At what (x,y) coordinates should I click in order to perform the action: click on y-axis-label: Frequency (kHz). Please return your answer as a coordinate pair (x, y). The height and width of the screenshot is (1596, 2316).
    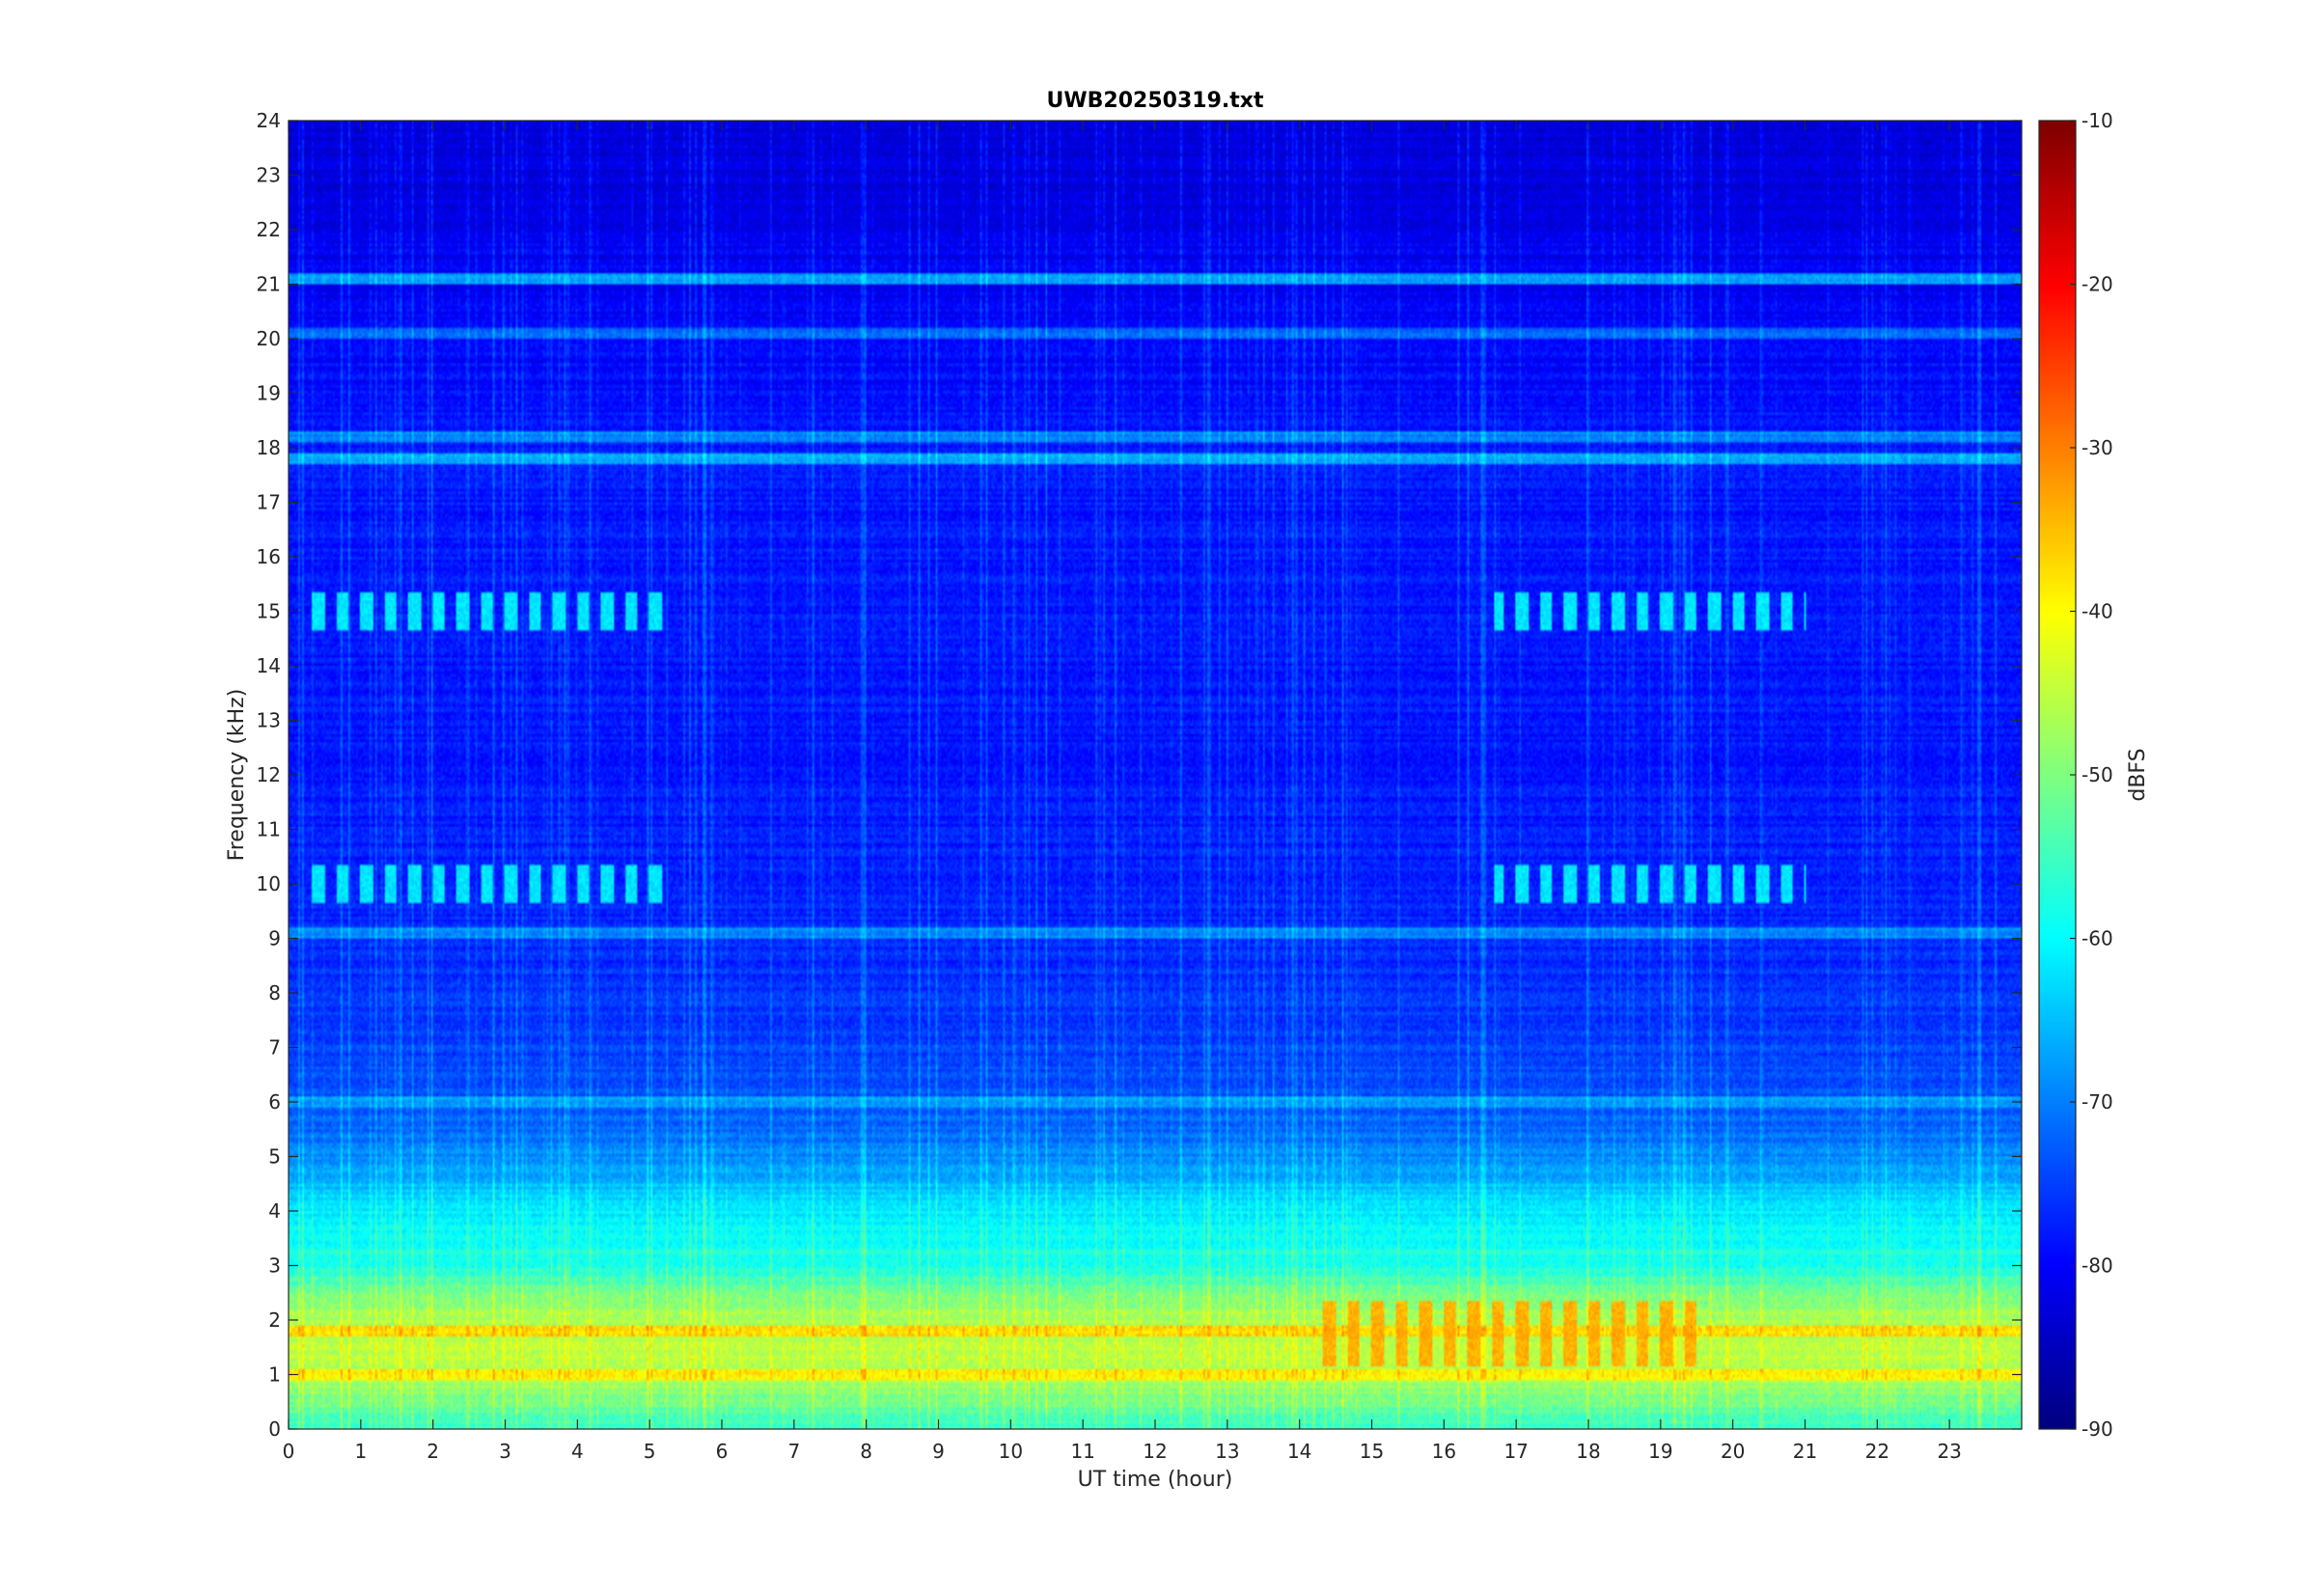
    Looking at the image, I should click on (237, 776).